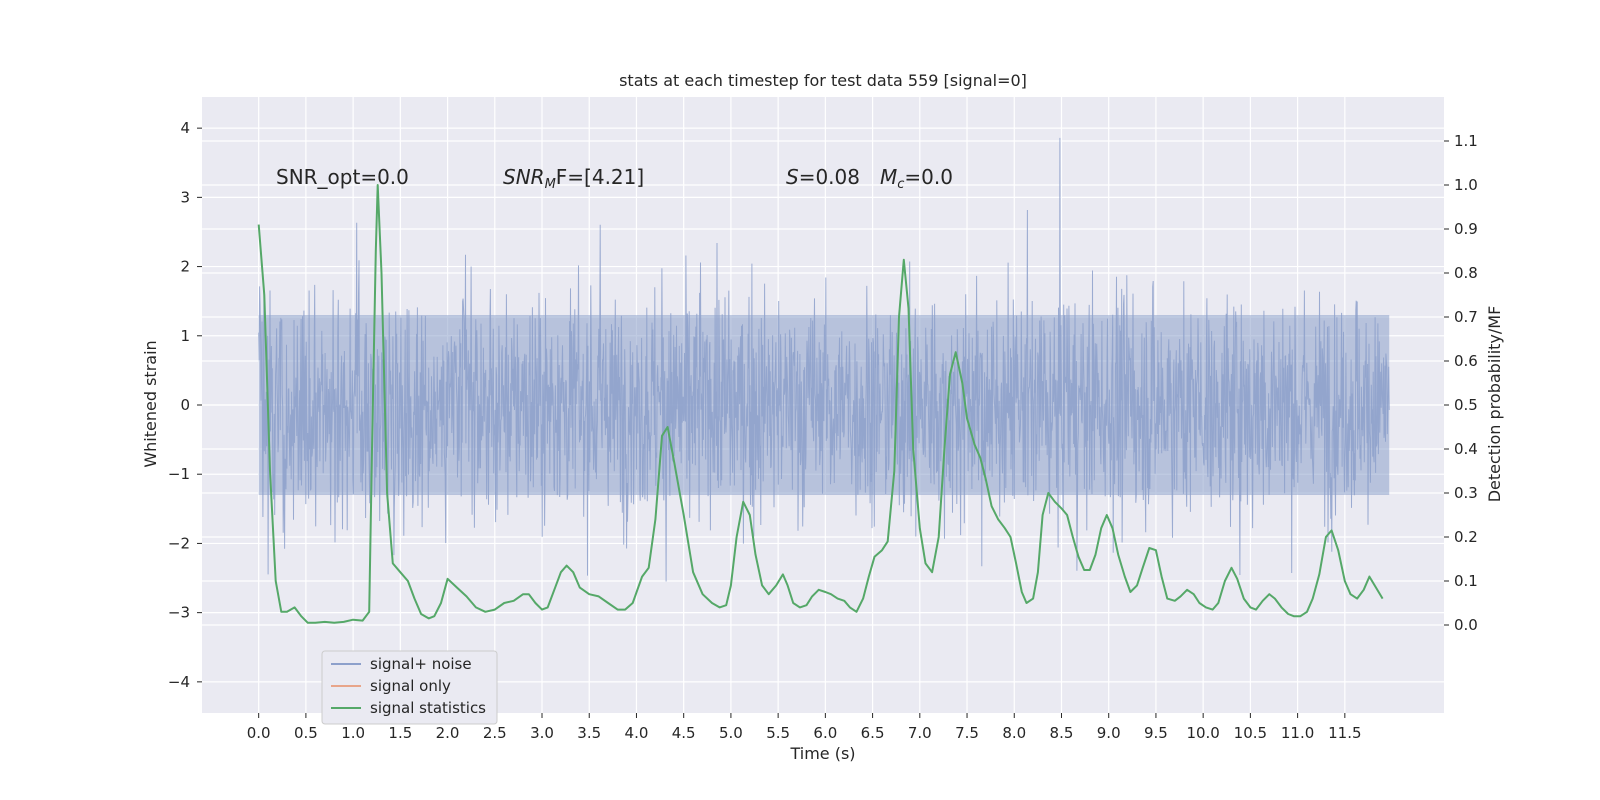 The height and width of the screenshot is (800, 1600). I want to click on y-right-tick-label: 1.0, so click(1466, 185).